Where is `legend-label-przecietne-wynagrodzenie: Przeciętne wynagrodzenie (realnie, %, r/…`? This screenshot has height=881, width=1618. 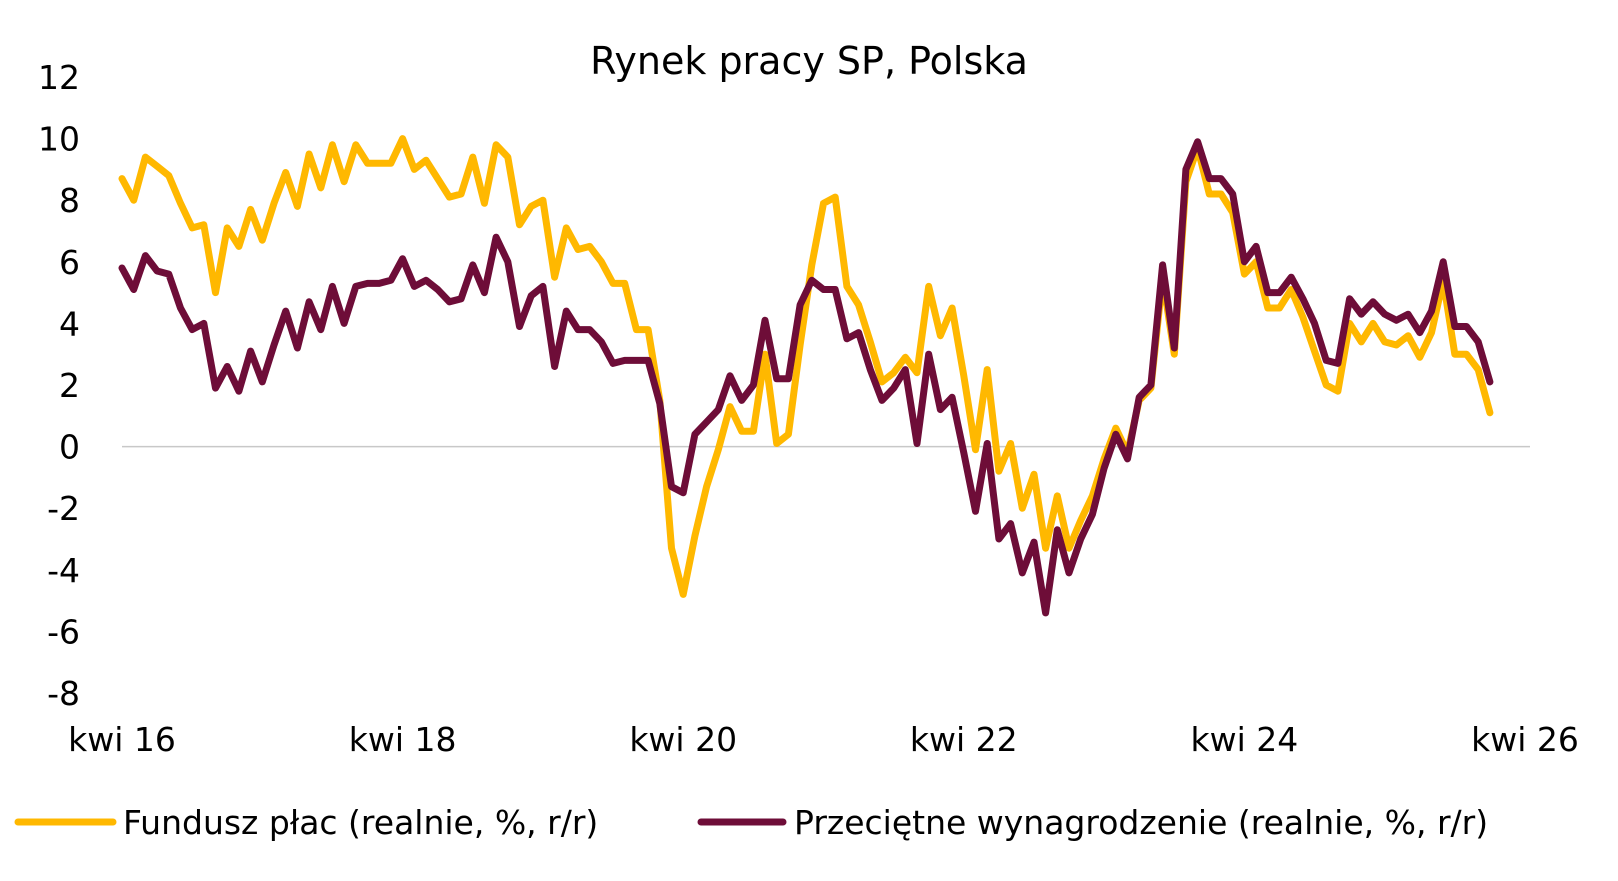 legend-label-przecietne-wynagrodzenie: Przeciętne wynagrodzenie (realnie, %, r/… is located at coordinates (1141, 822).